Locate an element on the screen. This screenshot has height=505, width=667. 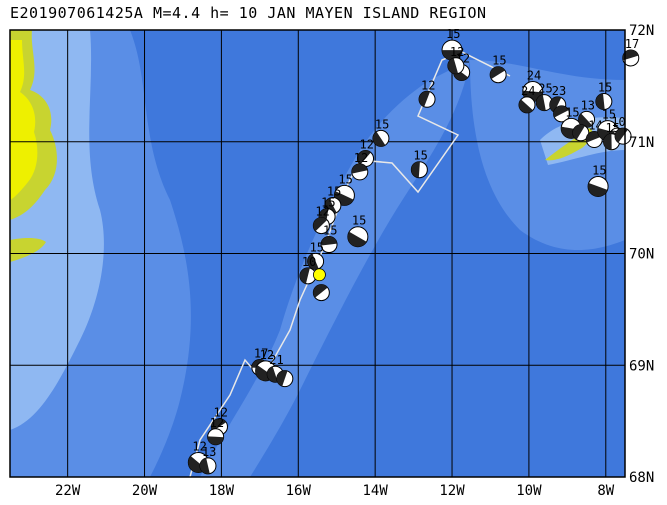
lon-tick-label: 20W is located at coordinates (145, 491).